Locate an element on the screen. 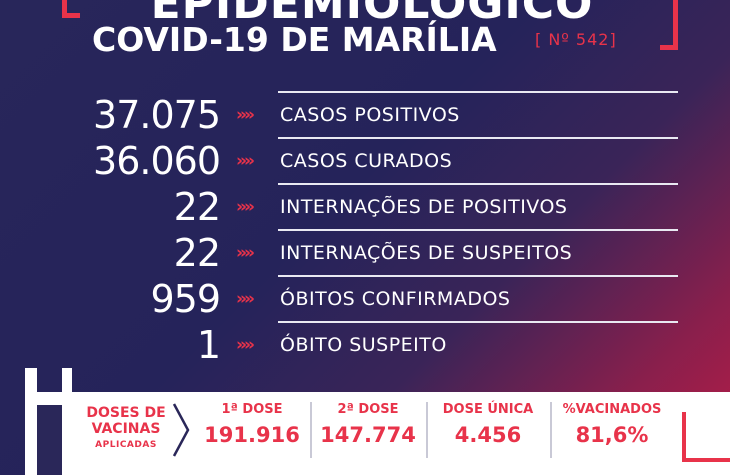 The image size is (730, 475). panel-frame-left is located at coordinates (31, 421).